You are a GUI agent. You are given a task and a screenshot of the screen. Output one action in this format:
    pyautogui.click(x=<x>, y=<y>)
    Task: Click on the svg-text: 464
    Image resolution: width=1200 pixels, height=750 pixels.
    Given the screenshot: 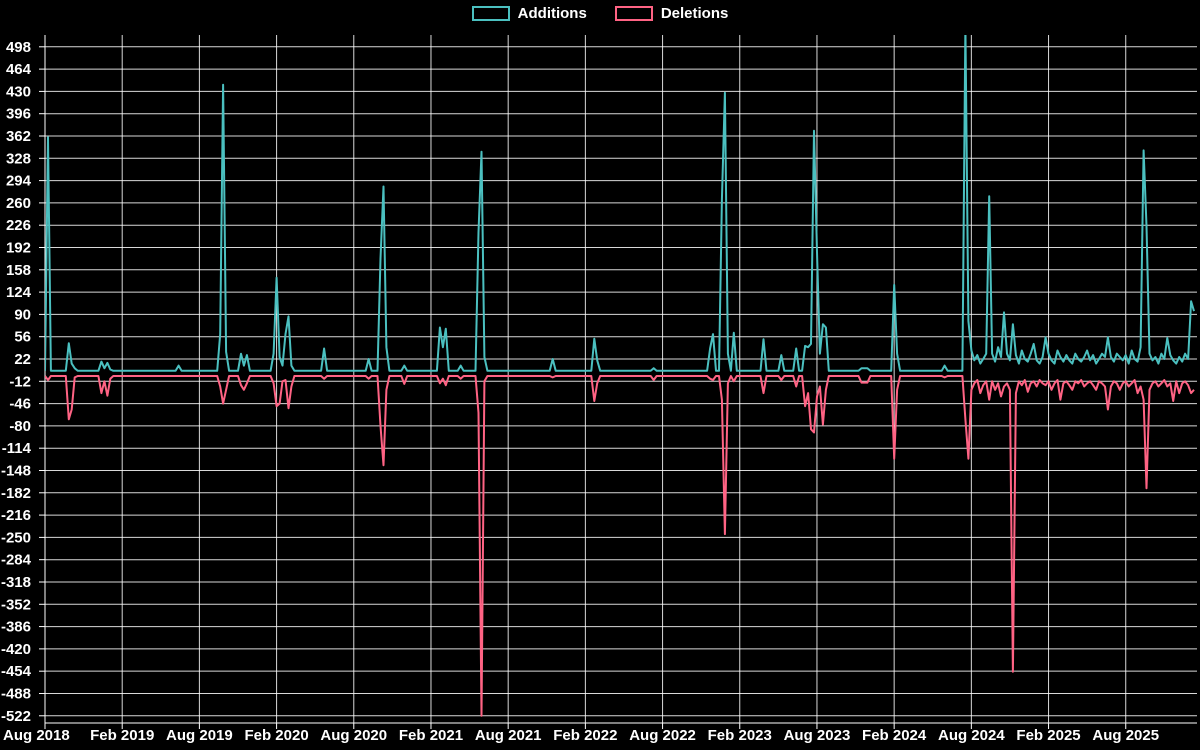 What is the action you would take?
    pyautogui.click(x=19, y=69)
    